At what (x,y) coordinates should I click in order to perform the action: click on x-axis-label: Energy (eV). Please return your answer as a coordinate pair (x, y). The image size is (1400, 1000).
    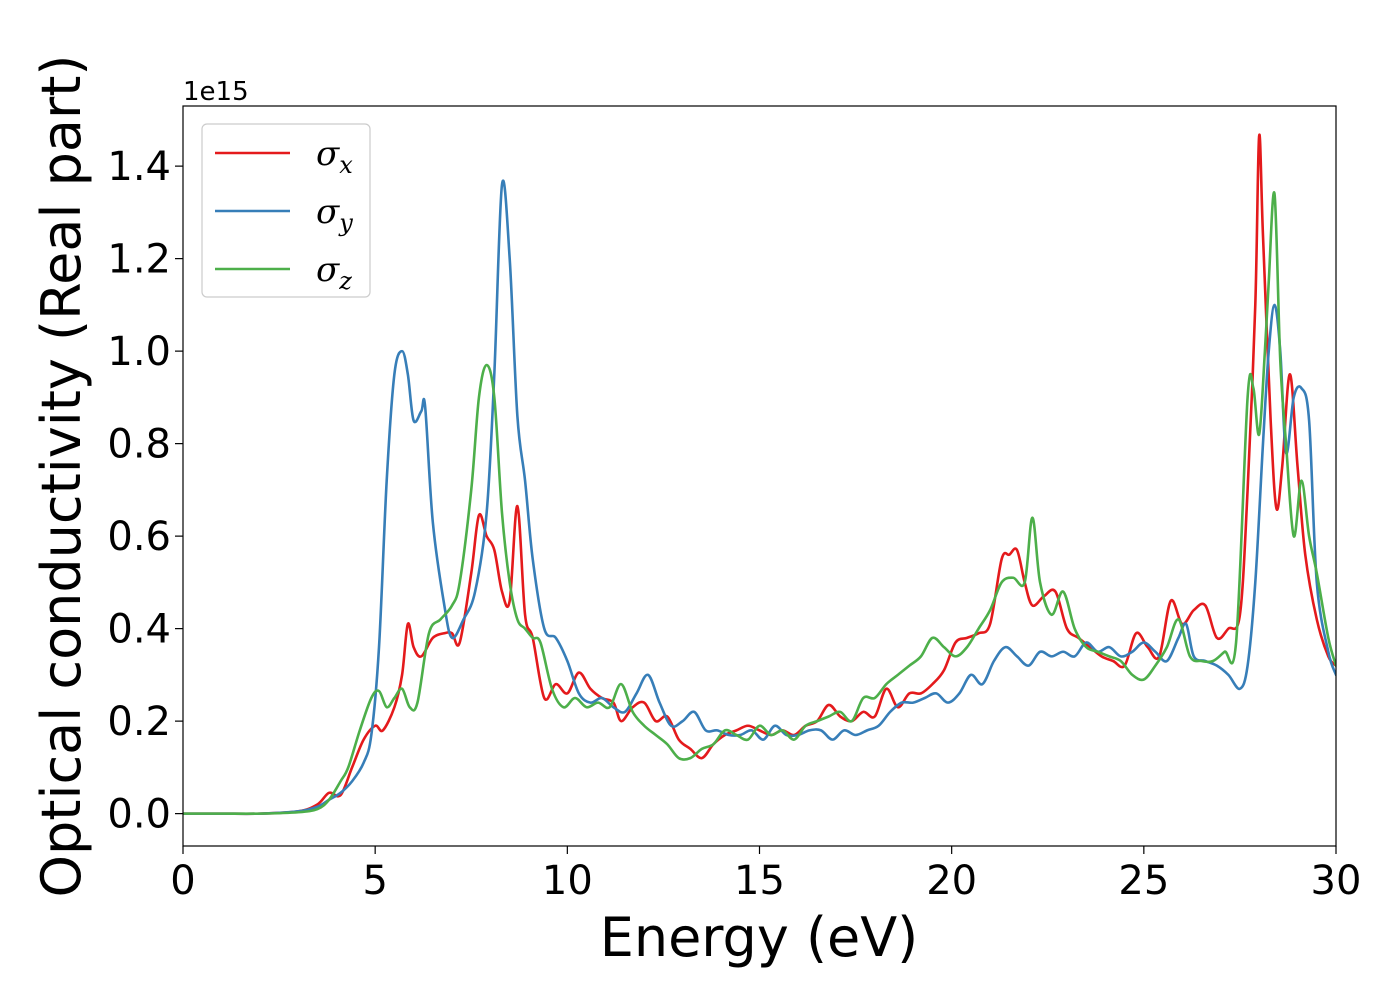
    Looking at the image, I should click on (759, 937).